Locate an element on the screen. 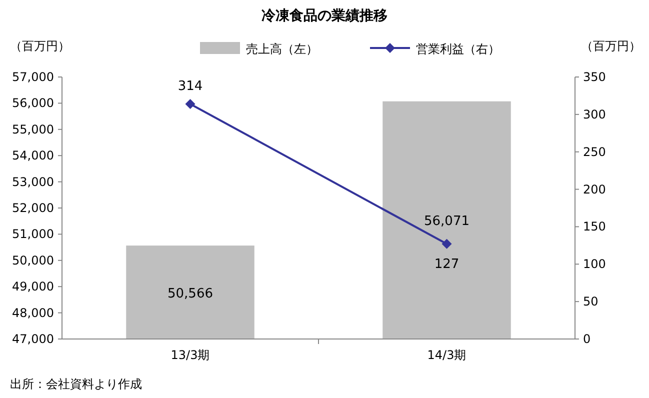 This screenshot has width=649, height=398. y-tick-label: 48,000 is located at coordinates (33, 313).